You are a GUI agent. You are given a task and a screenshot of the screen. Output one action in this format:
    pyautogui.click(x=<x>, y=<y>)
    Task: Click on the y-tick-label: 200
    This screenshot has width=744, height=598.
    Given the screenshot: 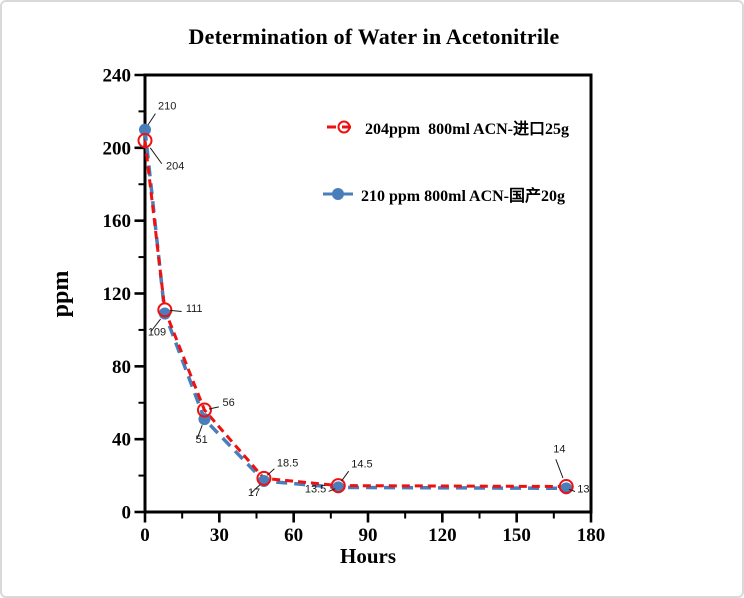 What is the action you would take?
    pyautogui.click(x=117, y=148)
    